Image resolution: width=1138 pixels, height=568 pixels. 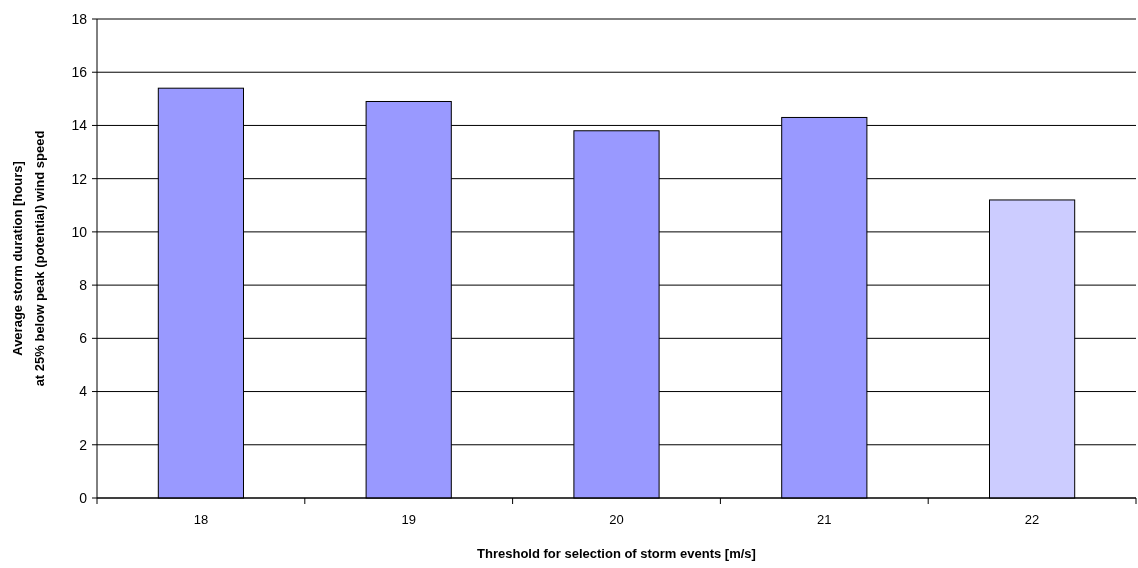 I want to click on x-tick-label: 19, so click(x=408, y=519).